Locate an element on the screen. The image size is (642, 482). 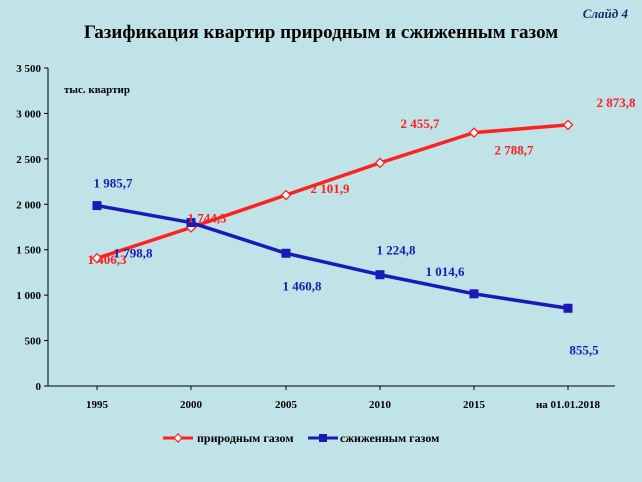
y-tick-label: 1 000 is located at coordinates (28, 296).